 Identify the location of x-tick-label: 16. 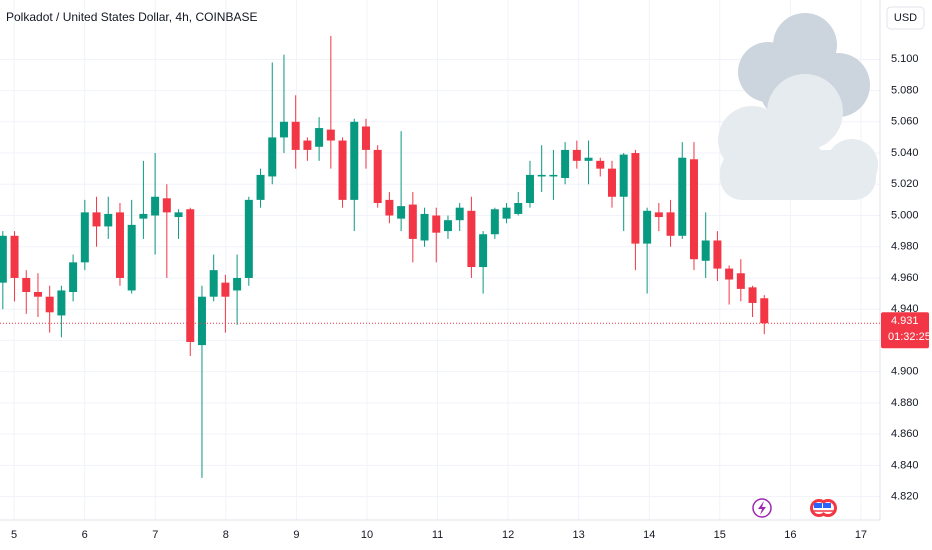
(790, 535).